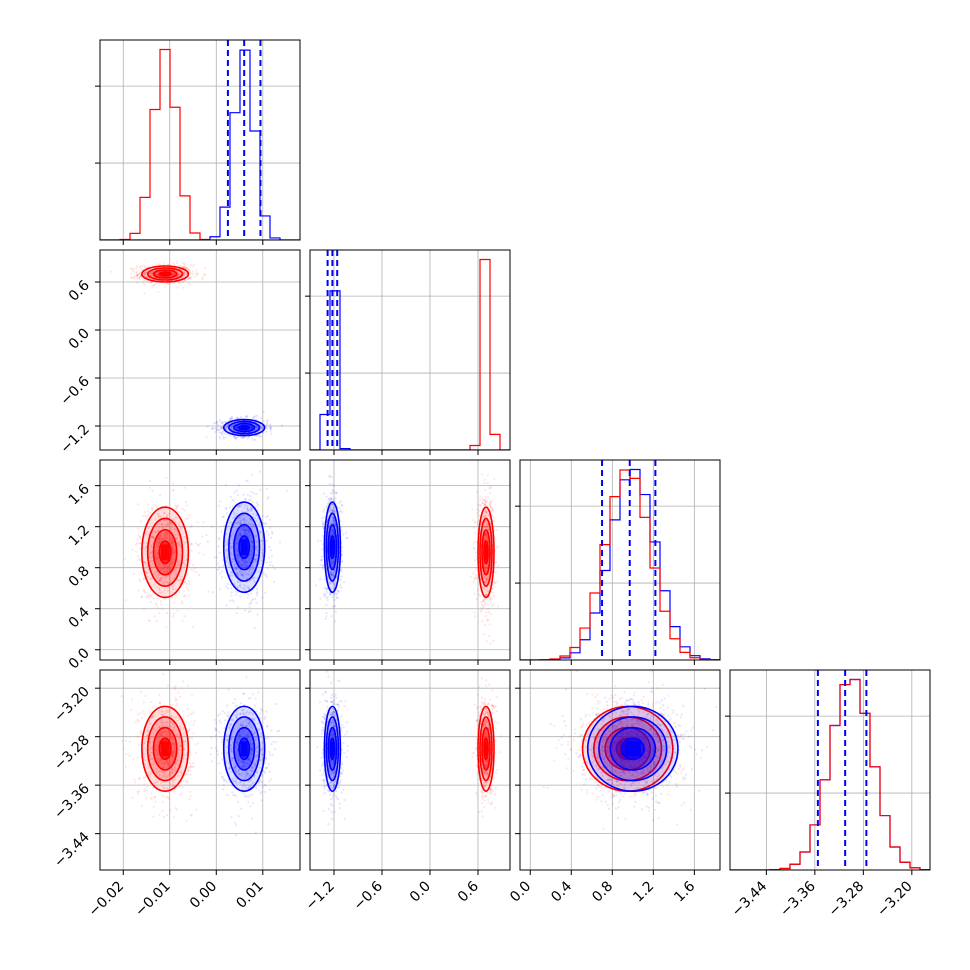 The height and width of the screenshot is (970, 970). Describe the element at coordinates (486, 552) in the screenshot. I see `contour-red` at that location.